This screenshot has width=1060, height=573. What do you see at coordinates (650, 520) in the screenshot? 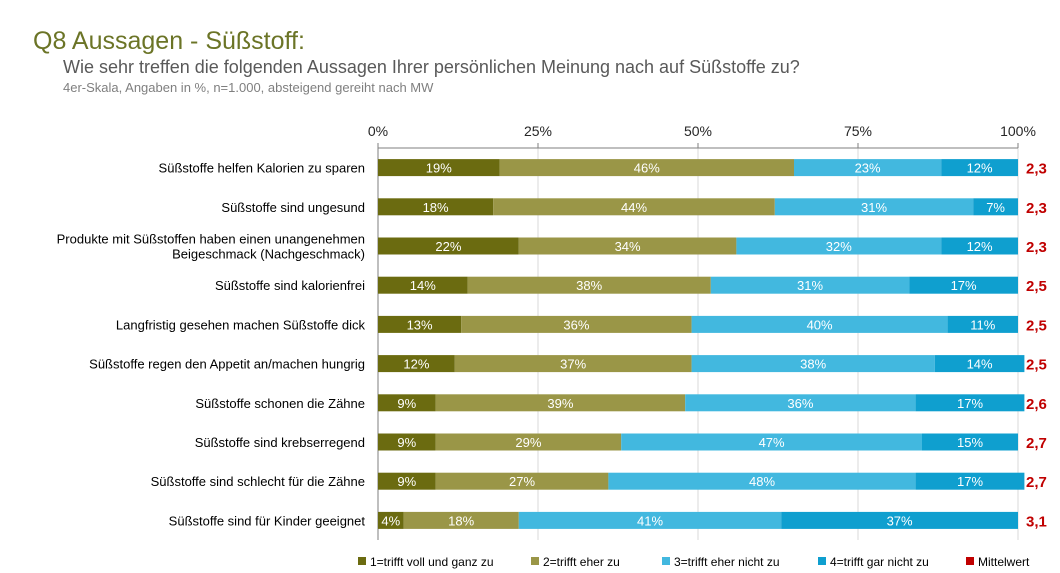
I see `data-label: 41%` at bounding box center [650, 520].